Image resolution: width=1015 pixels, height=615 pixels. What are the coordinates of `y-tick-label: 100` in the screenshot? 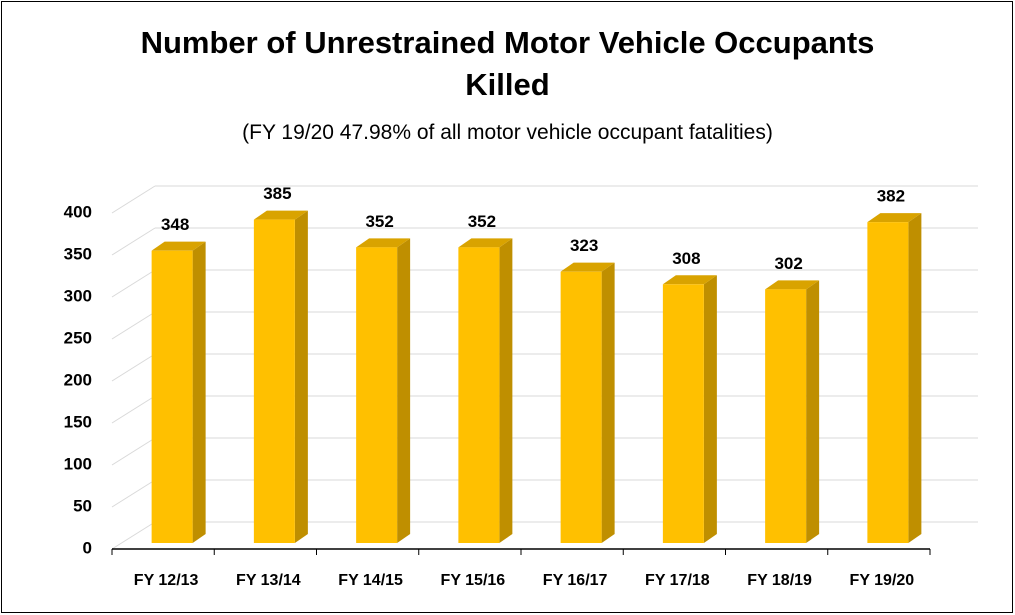 It's located at (78, 463).